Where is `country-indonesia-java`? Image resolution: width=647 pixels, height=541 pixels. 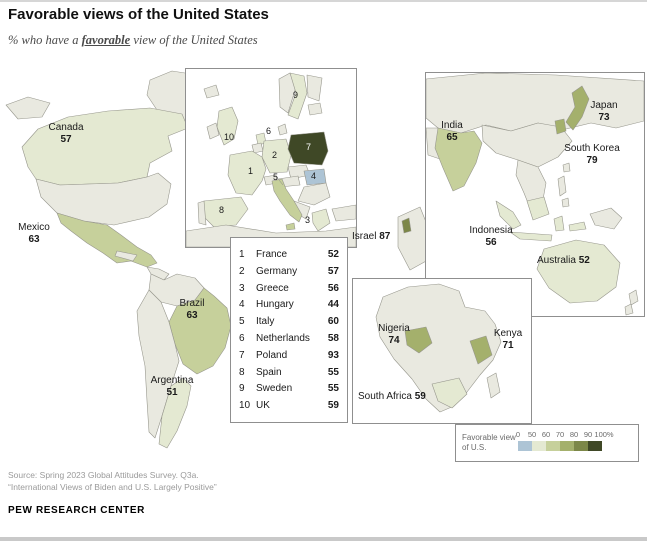 country-indonesia-java is located at coordinates (531, 236).